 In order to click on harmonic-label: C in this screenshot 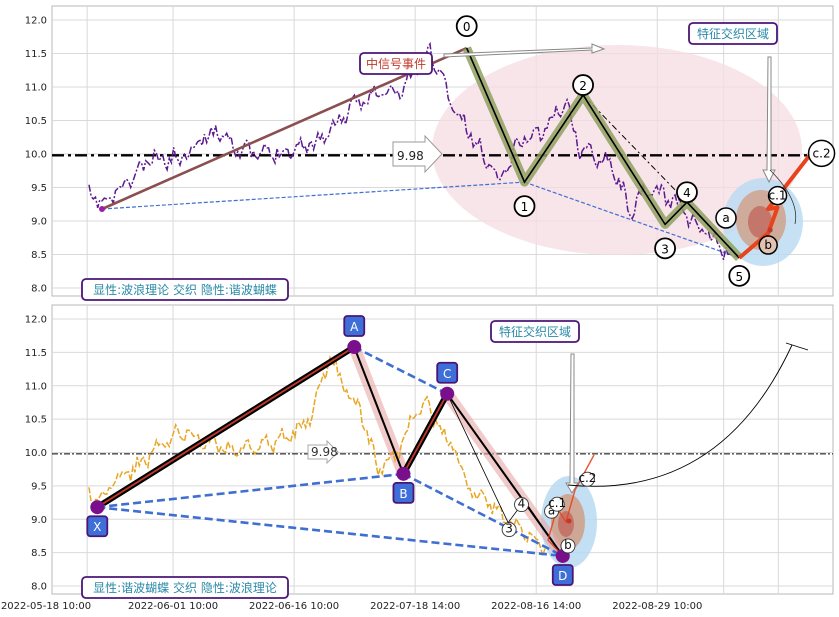, I will do `click(447, 374)`.